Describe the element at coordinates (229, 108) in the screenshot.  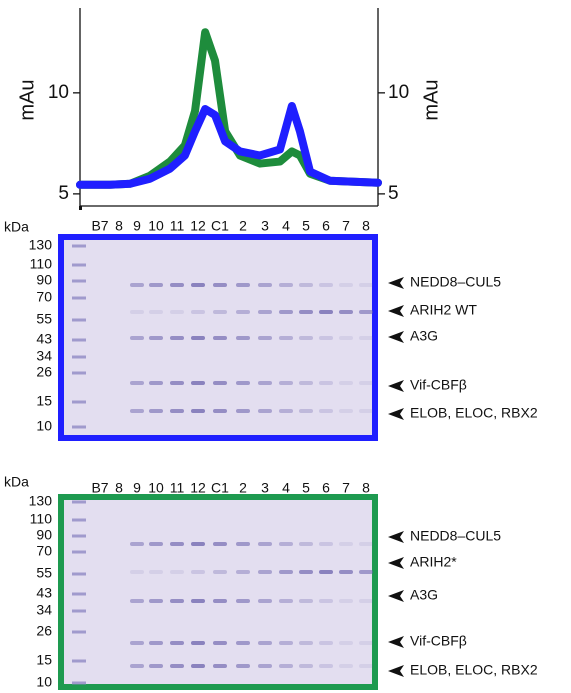
I see `trace` at that location.